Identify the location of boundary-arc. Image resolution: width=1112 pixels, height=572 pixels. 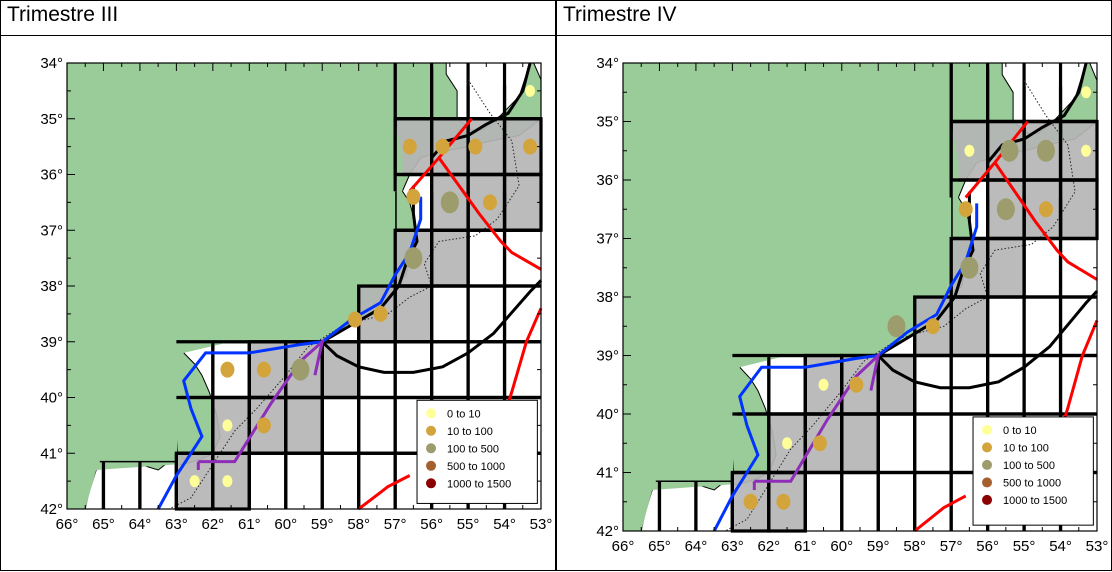
(988, 340).